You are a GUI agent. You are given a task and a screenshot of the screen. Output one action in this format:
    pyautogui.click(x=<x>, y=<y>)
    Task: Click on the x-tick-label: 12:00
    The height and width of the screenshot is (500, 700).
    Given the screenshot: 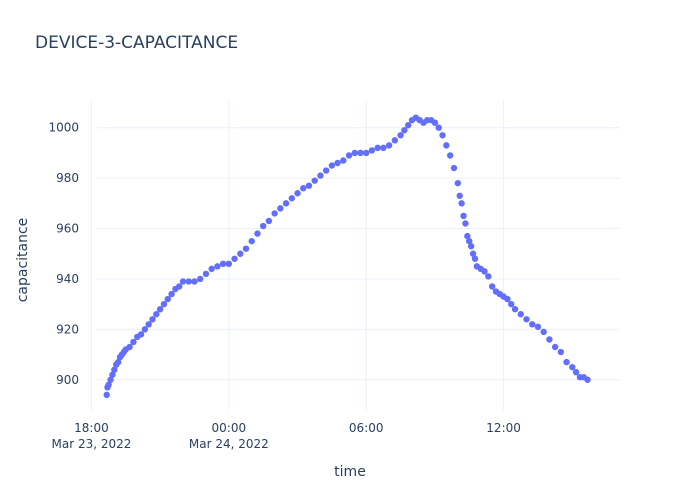 What is the action you would take?
    pyautogui.click(x=503, y=428)
    